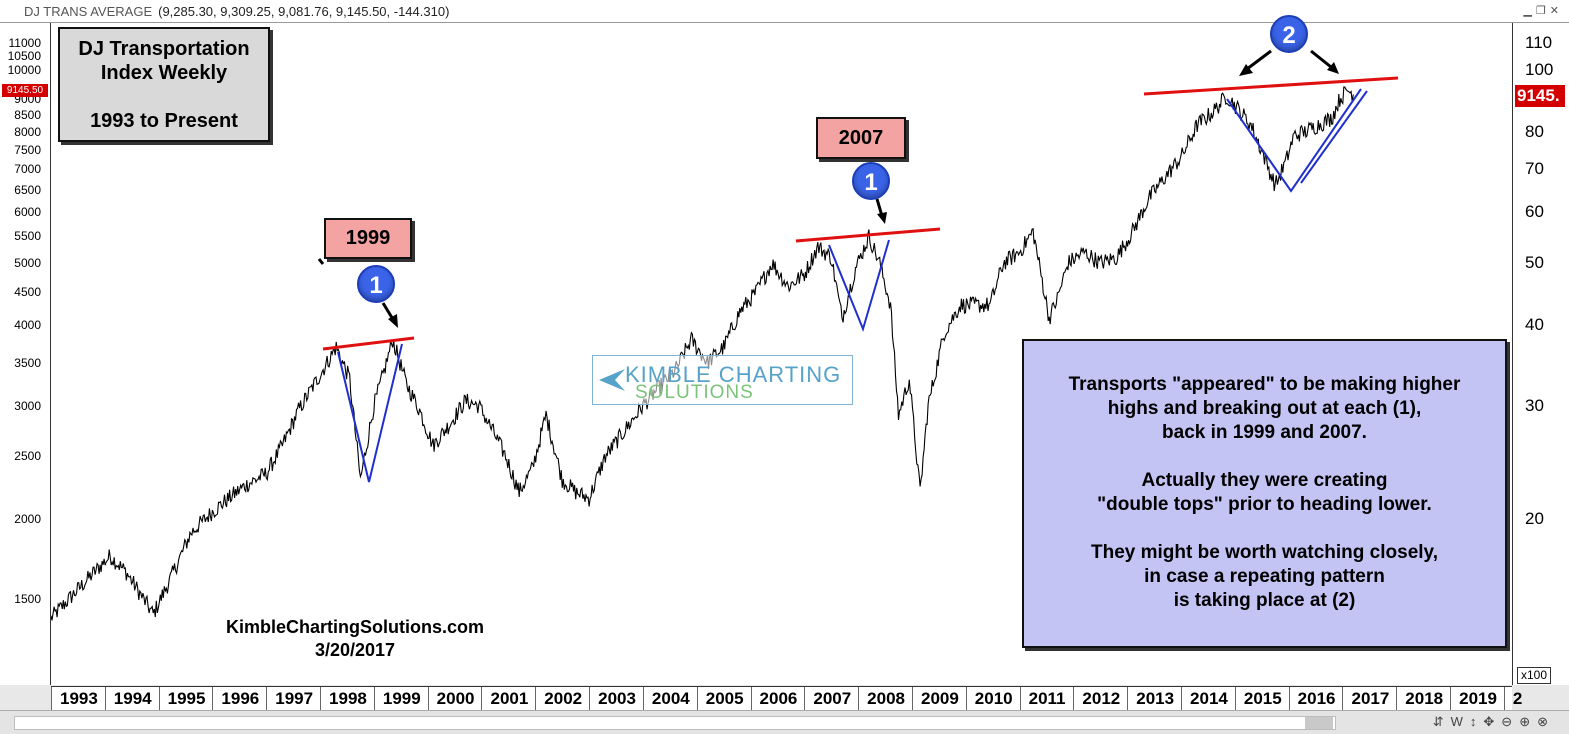  Describe the element at coordinates (370, 413) in the screenshot. I see `double-top-v-1999` at that location.